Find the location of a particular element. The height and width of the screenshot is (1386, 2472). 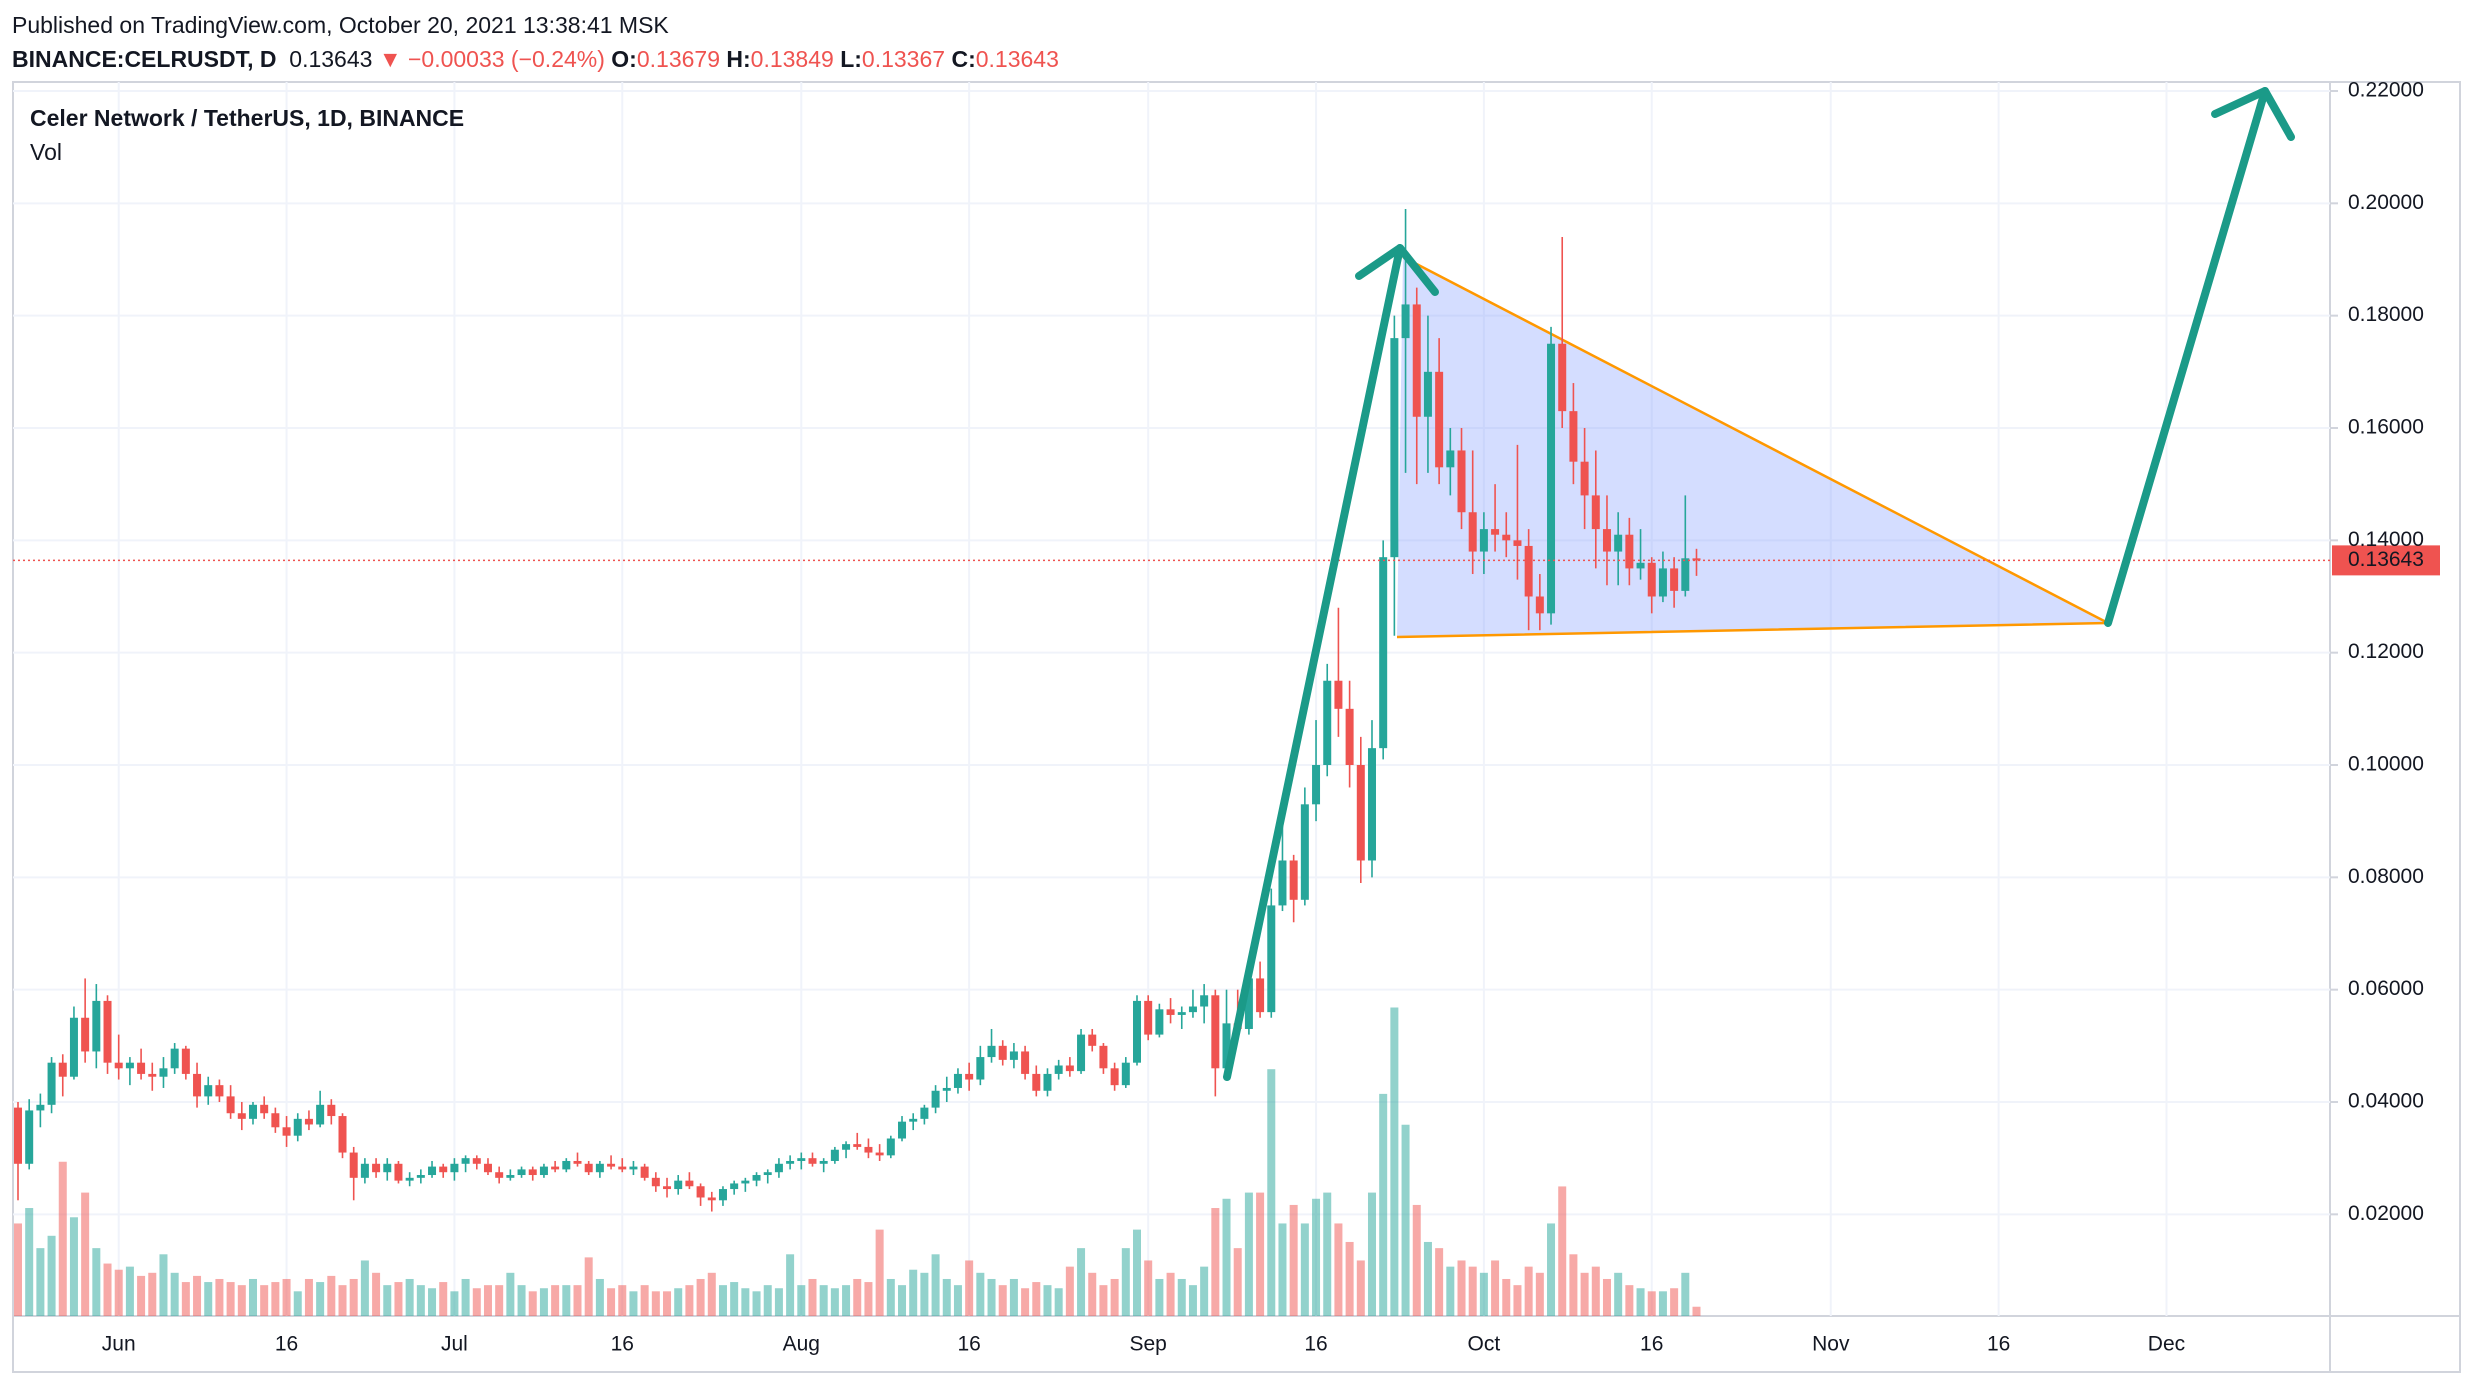

y-tick-label: 0.08000 is located at coordinates (2386, 876).